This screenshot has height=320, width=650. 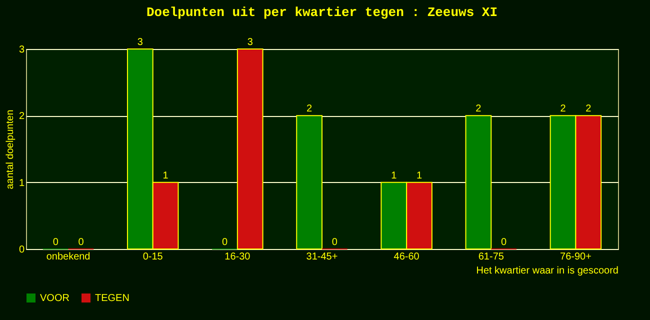 What do you see at coordinates (68, 257) in the screenshot?
I see `x-tick-label: onbekend` at bounding box center [68, 257].